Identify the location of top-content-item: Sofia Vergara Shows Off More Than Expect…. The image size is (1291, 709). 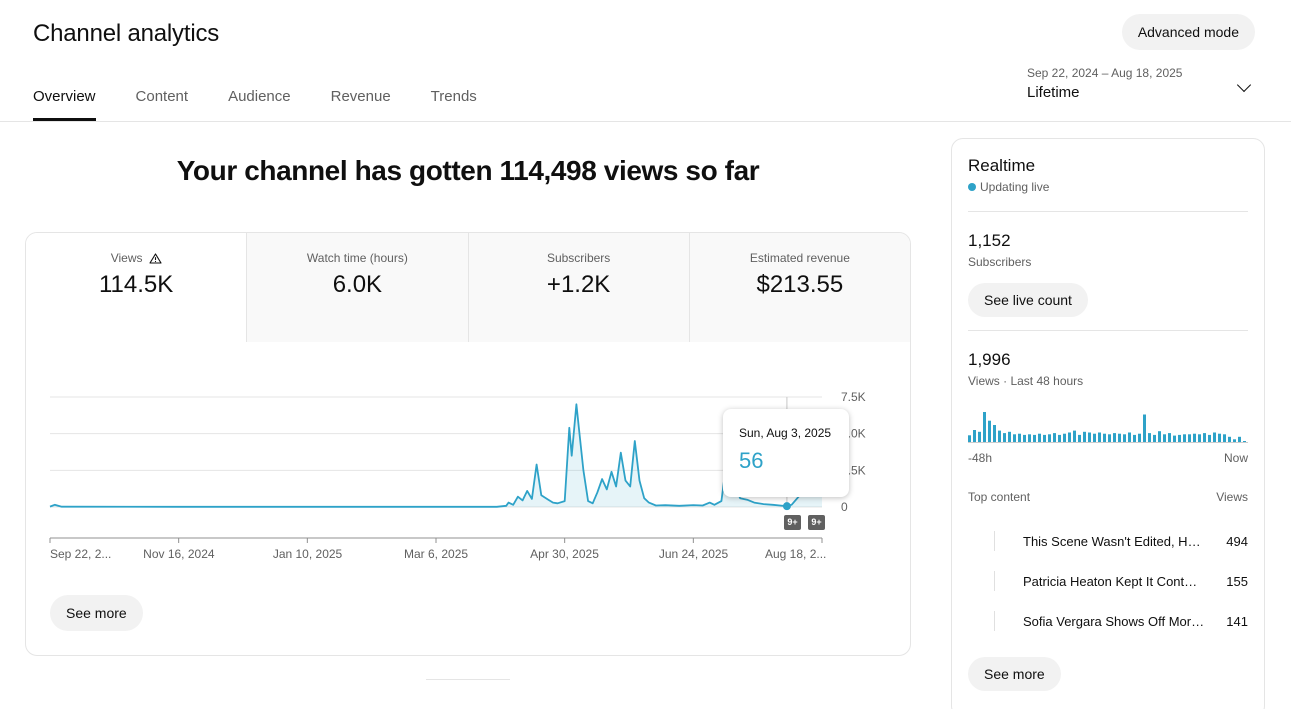
(1108, 621).